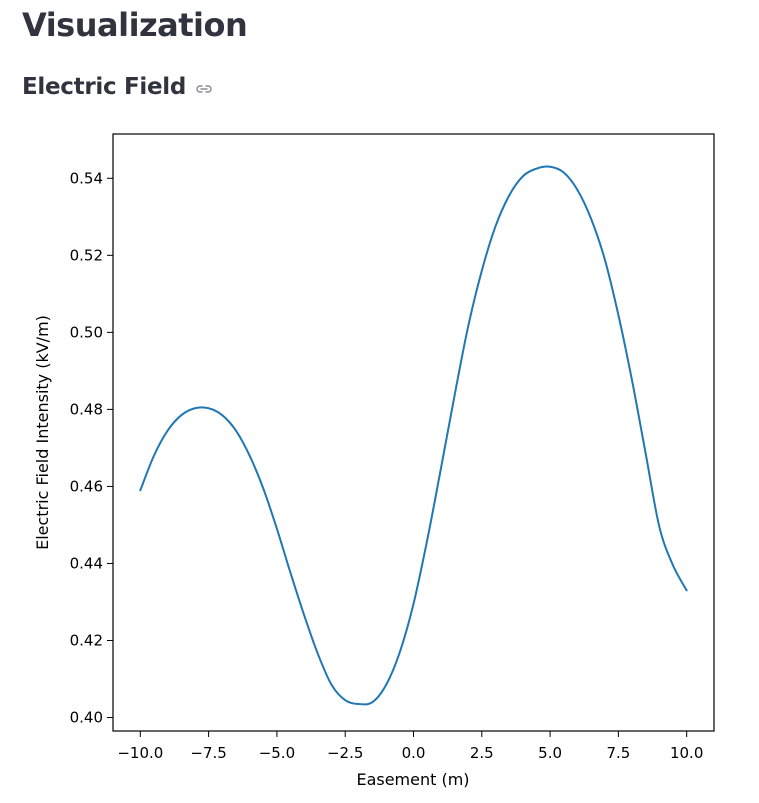 The width and height of the screenshot is (759, 803). Describe the element at coordinates (412, 779) in the screenshot. I see `x-axis-label: Easement (m)` at that location.